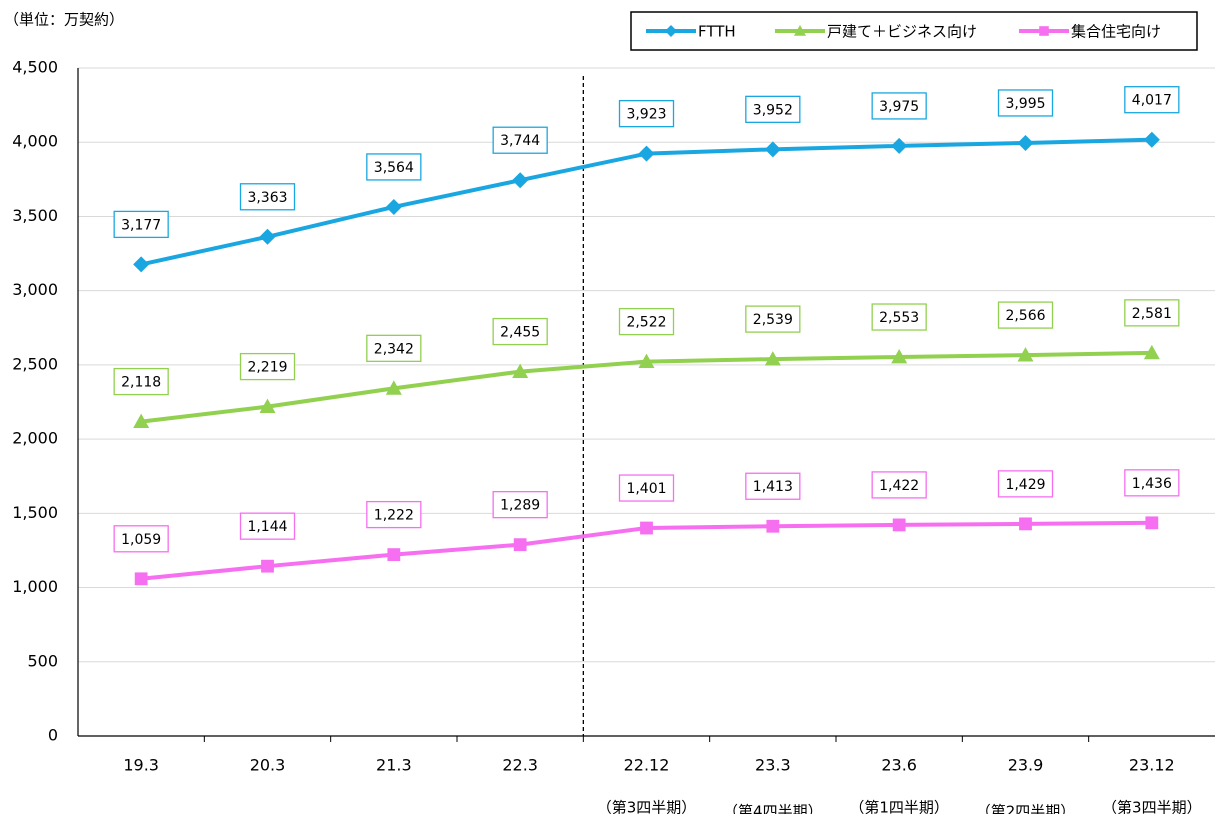  I want to click on value-label: 1,289, so click(520, 506).